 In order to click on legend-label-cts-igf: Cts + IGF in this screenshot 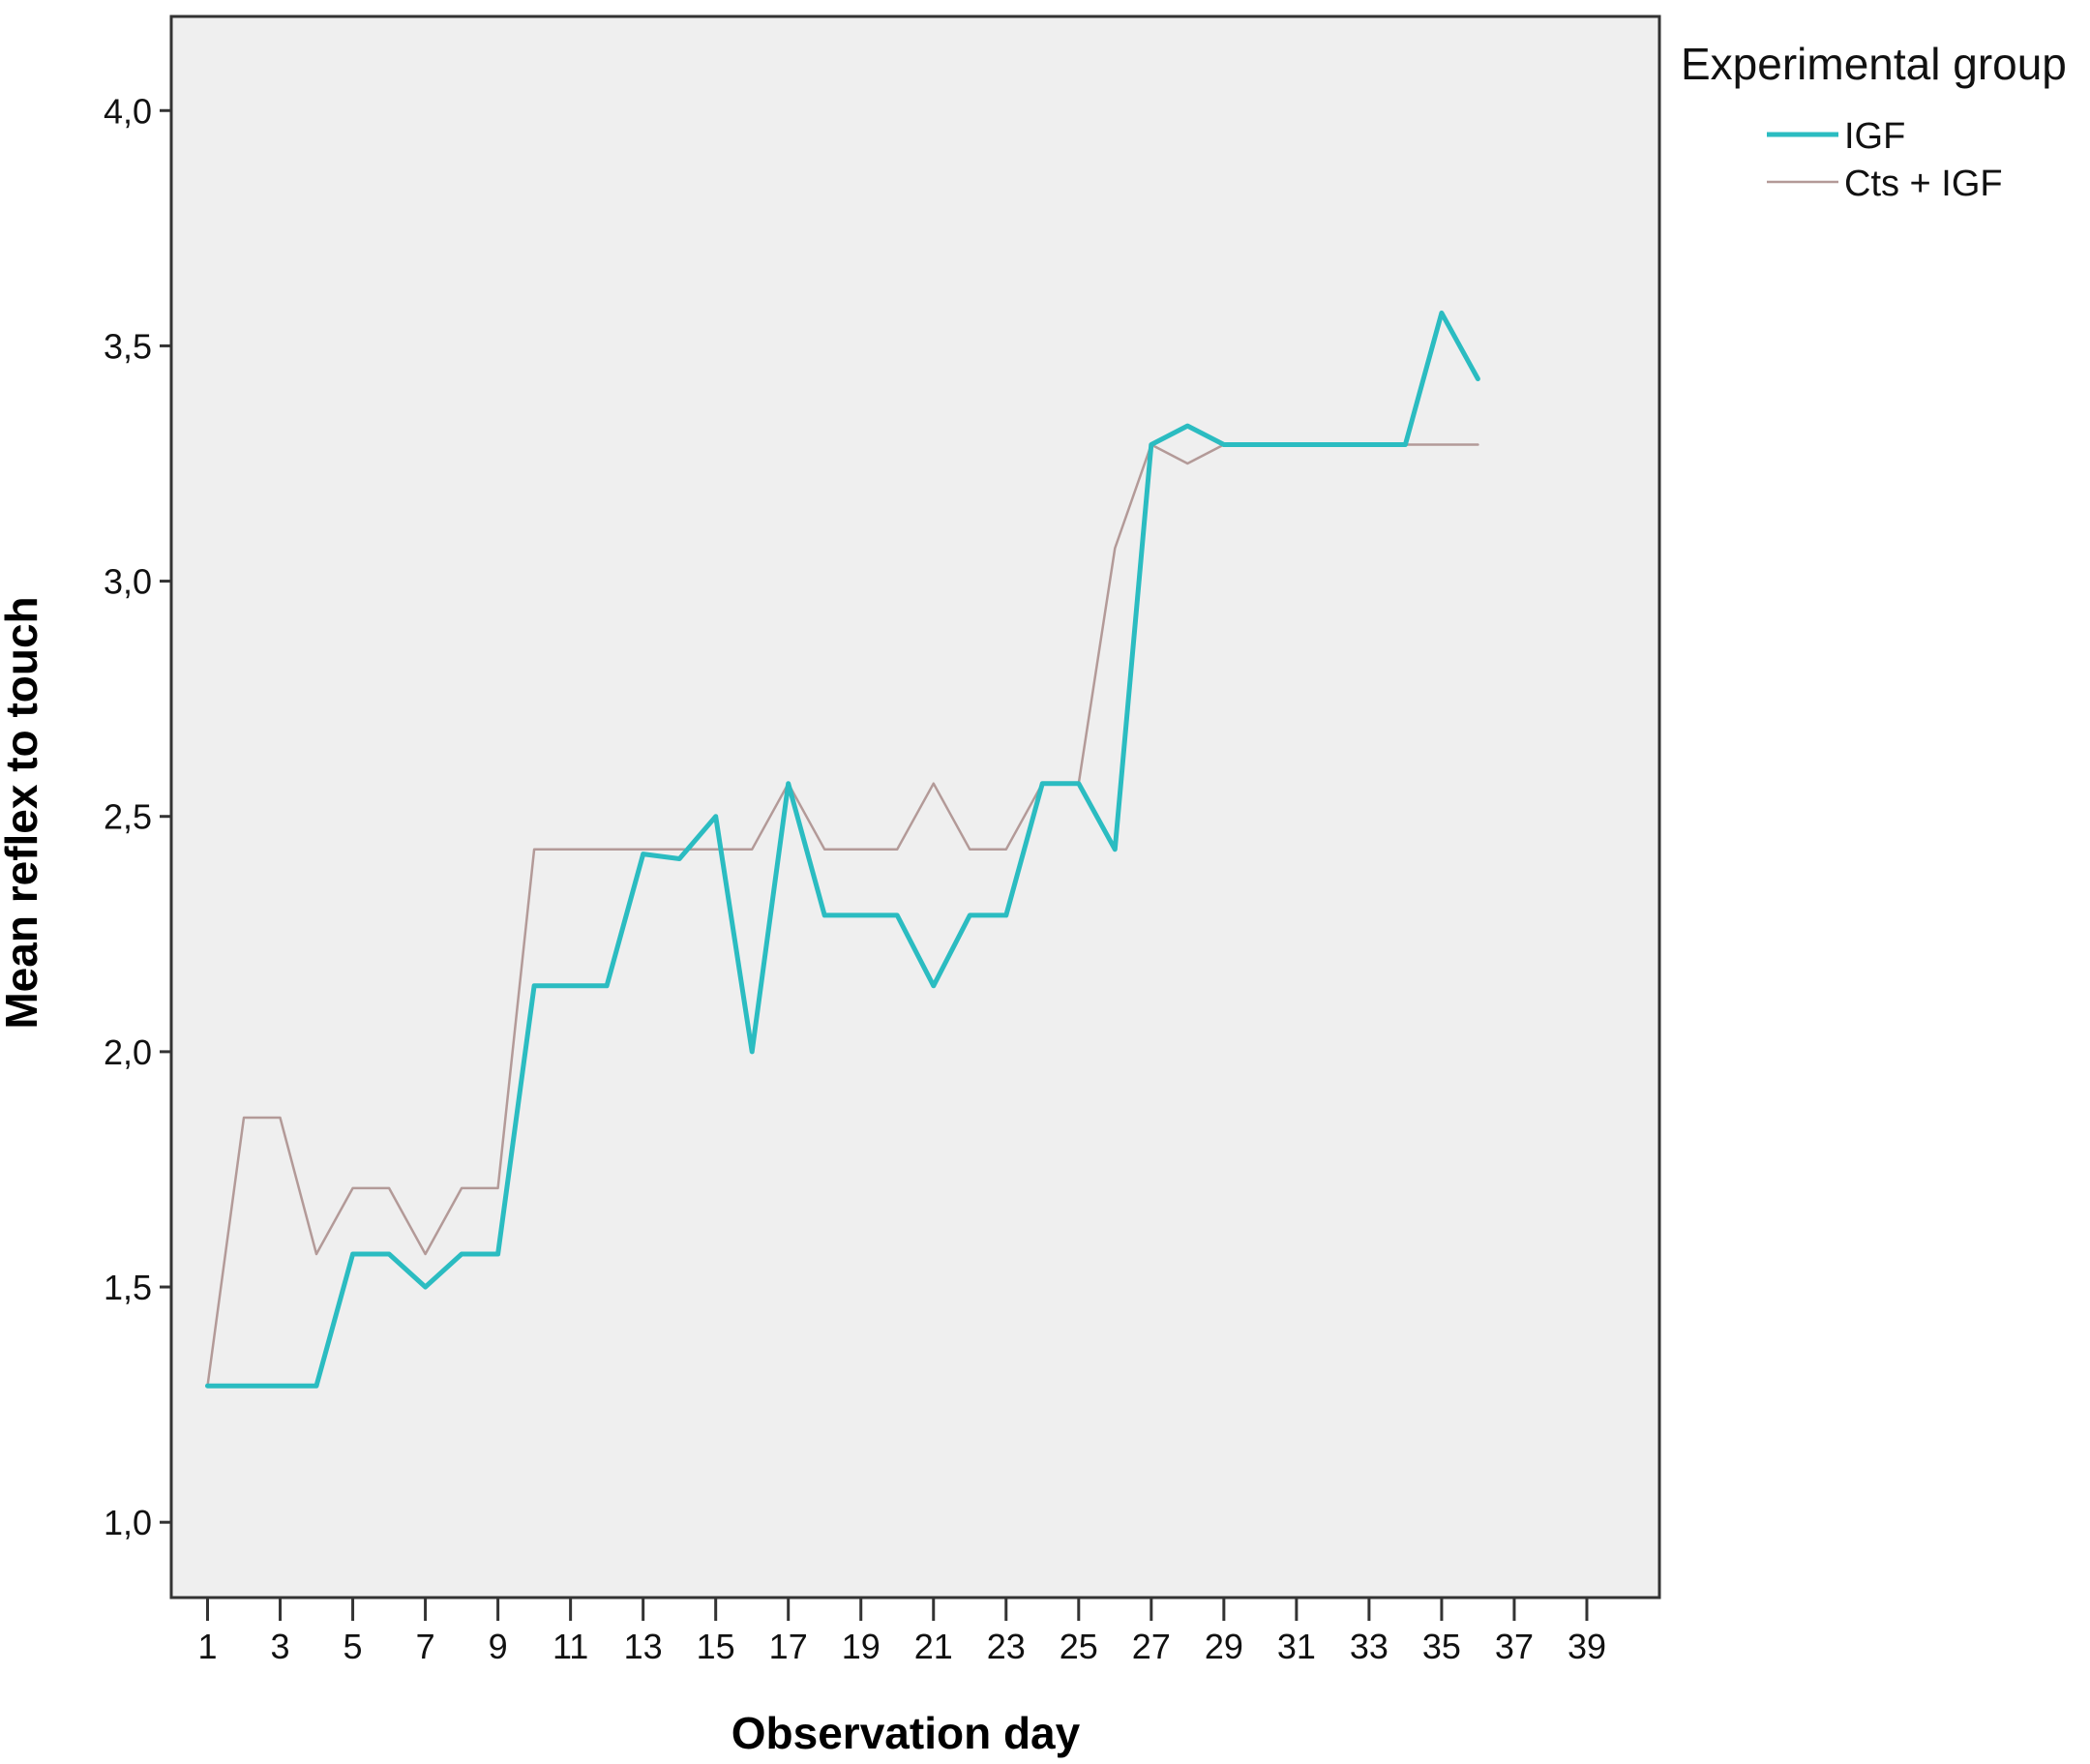, I will do `click(1924, 184)`.